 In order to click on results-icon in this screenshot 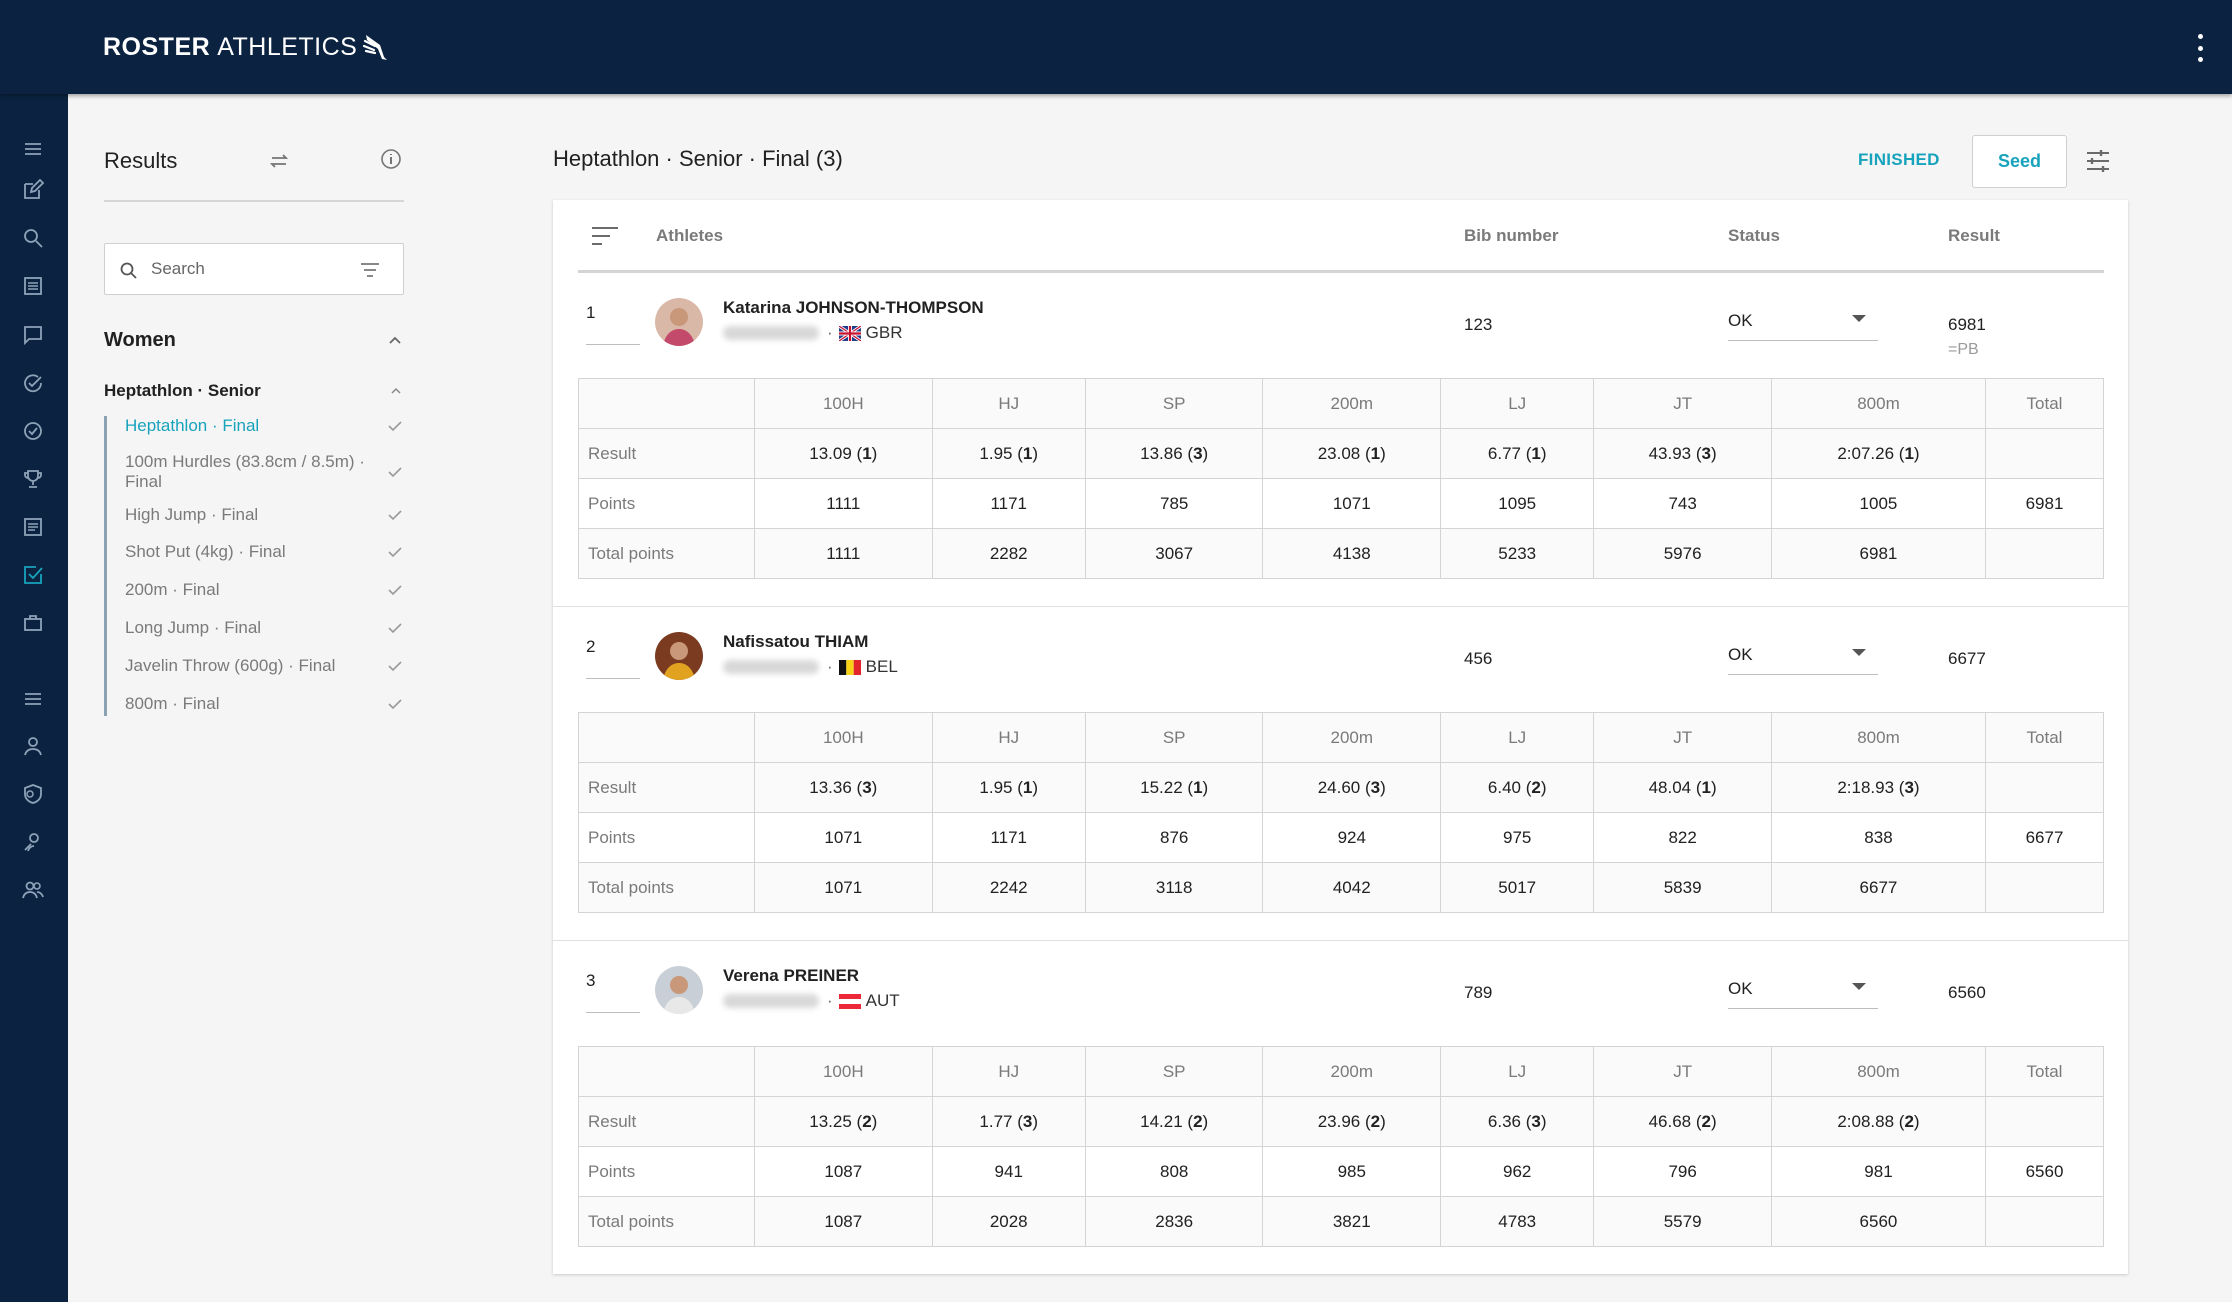, I will do `click(33, 575)`.